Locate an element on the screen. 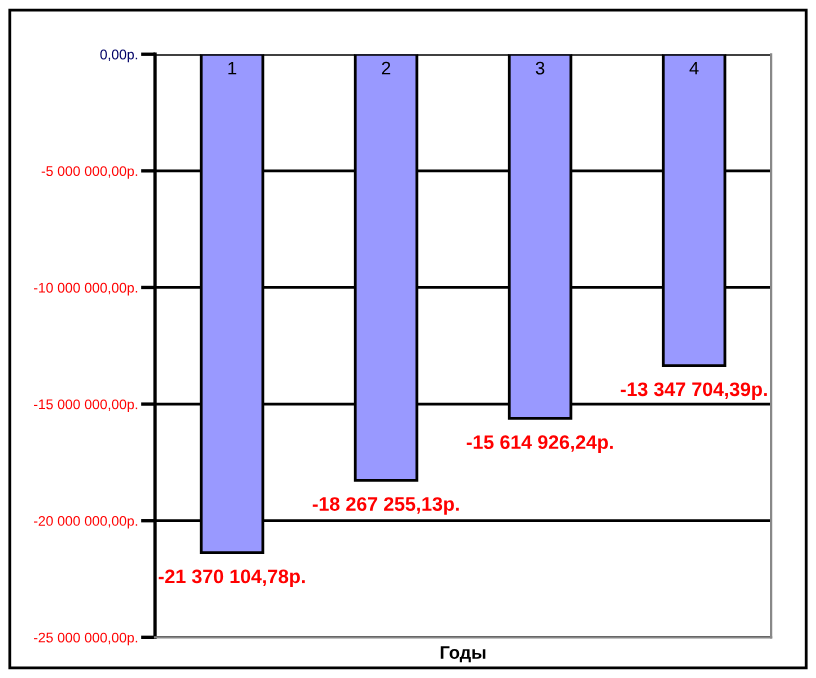  x-tick-label: 4 is located at coordinates (694, 68).